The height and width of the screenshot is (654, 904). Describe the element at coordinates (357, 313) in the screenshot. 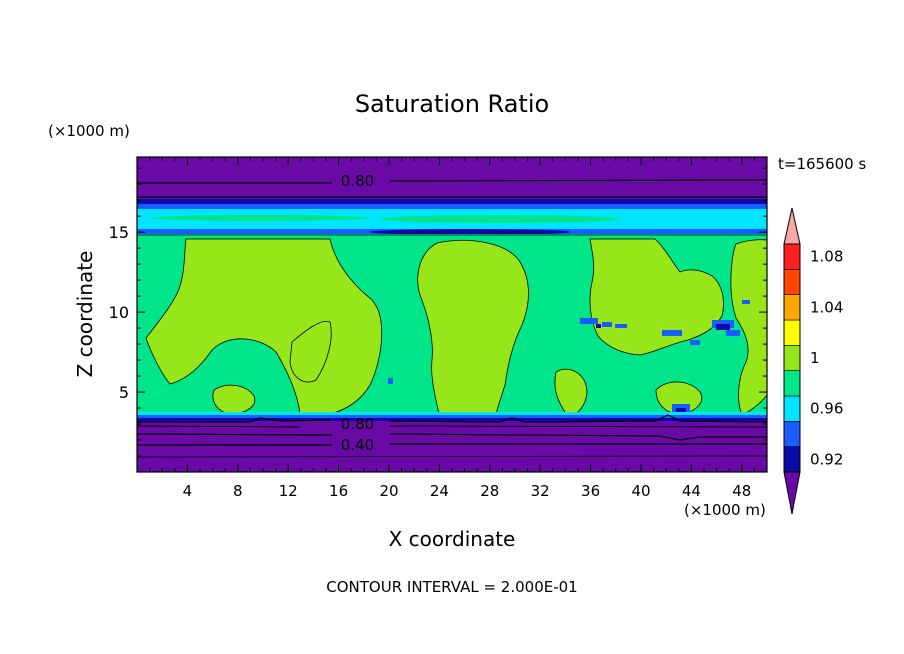

I see `contour-labels: 0.80 0.80 0.40` at that location.